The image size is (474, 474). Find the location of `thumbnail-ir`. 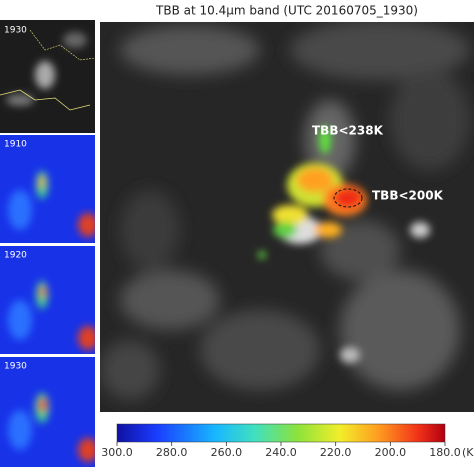

thumbnail-ir is located at coordinates (47, 76).